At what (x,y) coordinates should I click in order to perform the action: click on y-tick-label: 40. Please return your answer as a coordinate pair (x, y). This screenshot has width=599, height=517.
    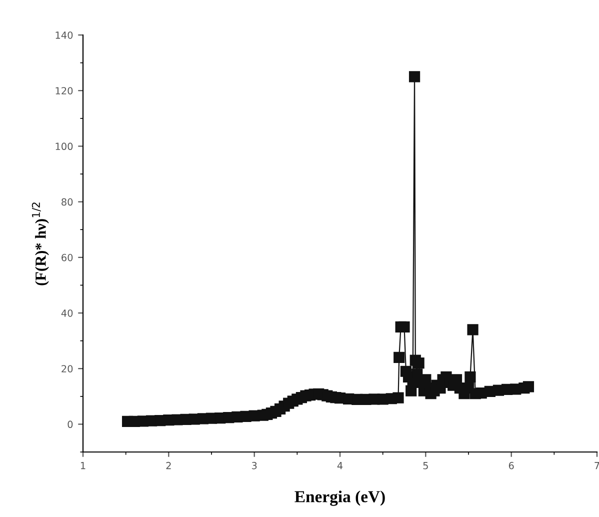
    Looking at the image, I should click on (67, 313).